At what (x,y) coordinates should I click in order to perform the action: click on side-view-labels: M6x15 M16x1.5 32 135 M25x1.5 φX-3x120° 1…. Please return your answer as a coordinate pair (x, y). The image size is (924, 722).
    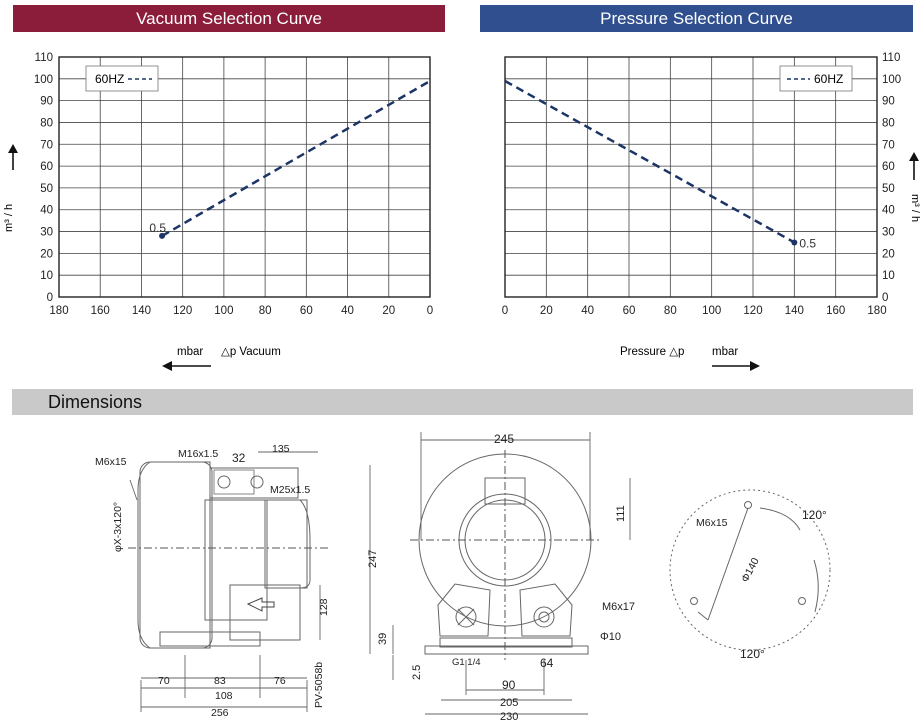
    Looking at the image, I should click on (212, 581).